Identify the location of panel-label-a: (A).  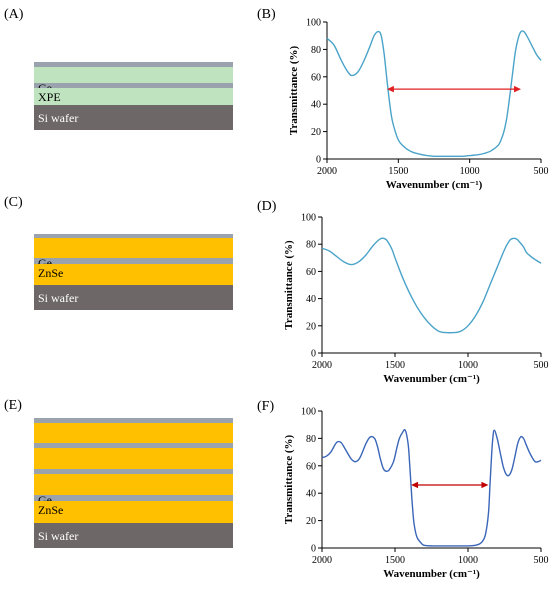
(14, 14).